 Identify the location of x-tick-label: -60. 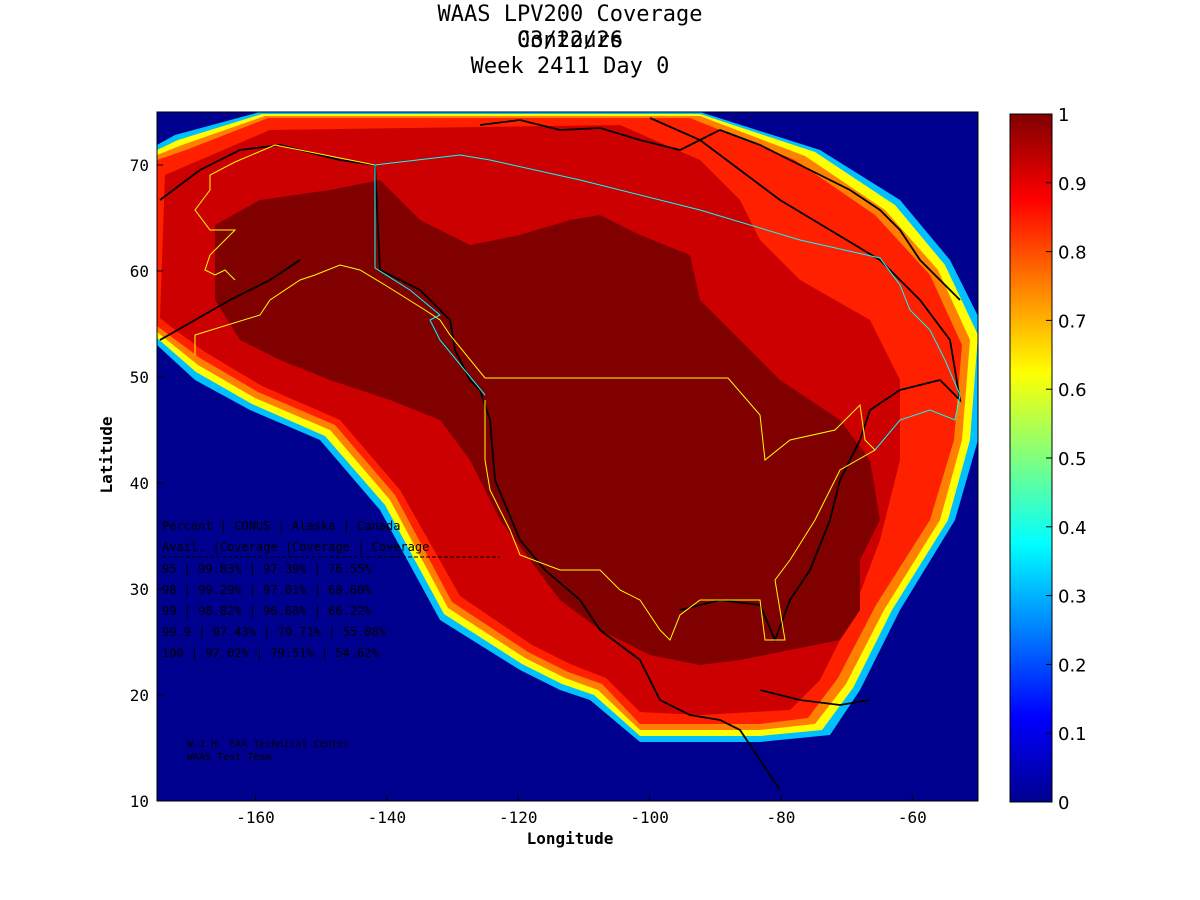
(912, 817).